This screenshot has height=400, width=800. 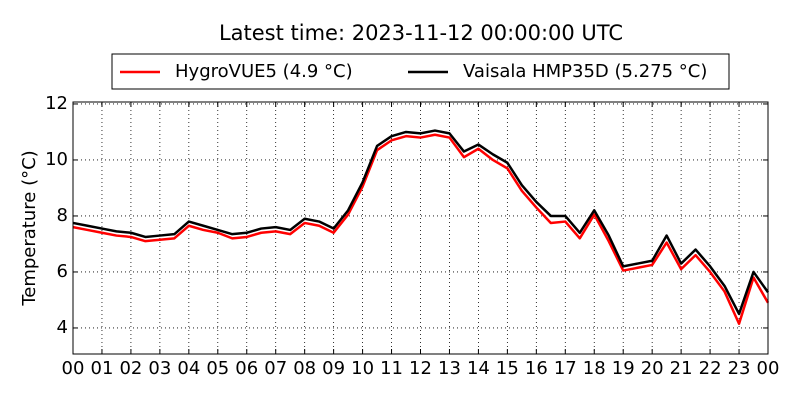 I want to click on x-tick-label: 05, so click(x=217, y=368).